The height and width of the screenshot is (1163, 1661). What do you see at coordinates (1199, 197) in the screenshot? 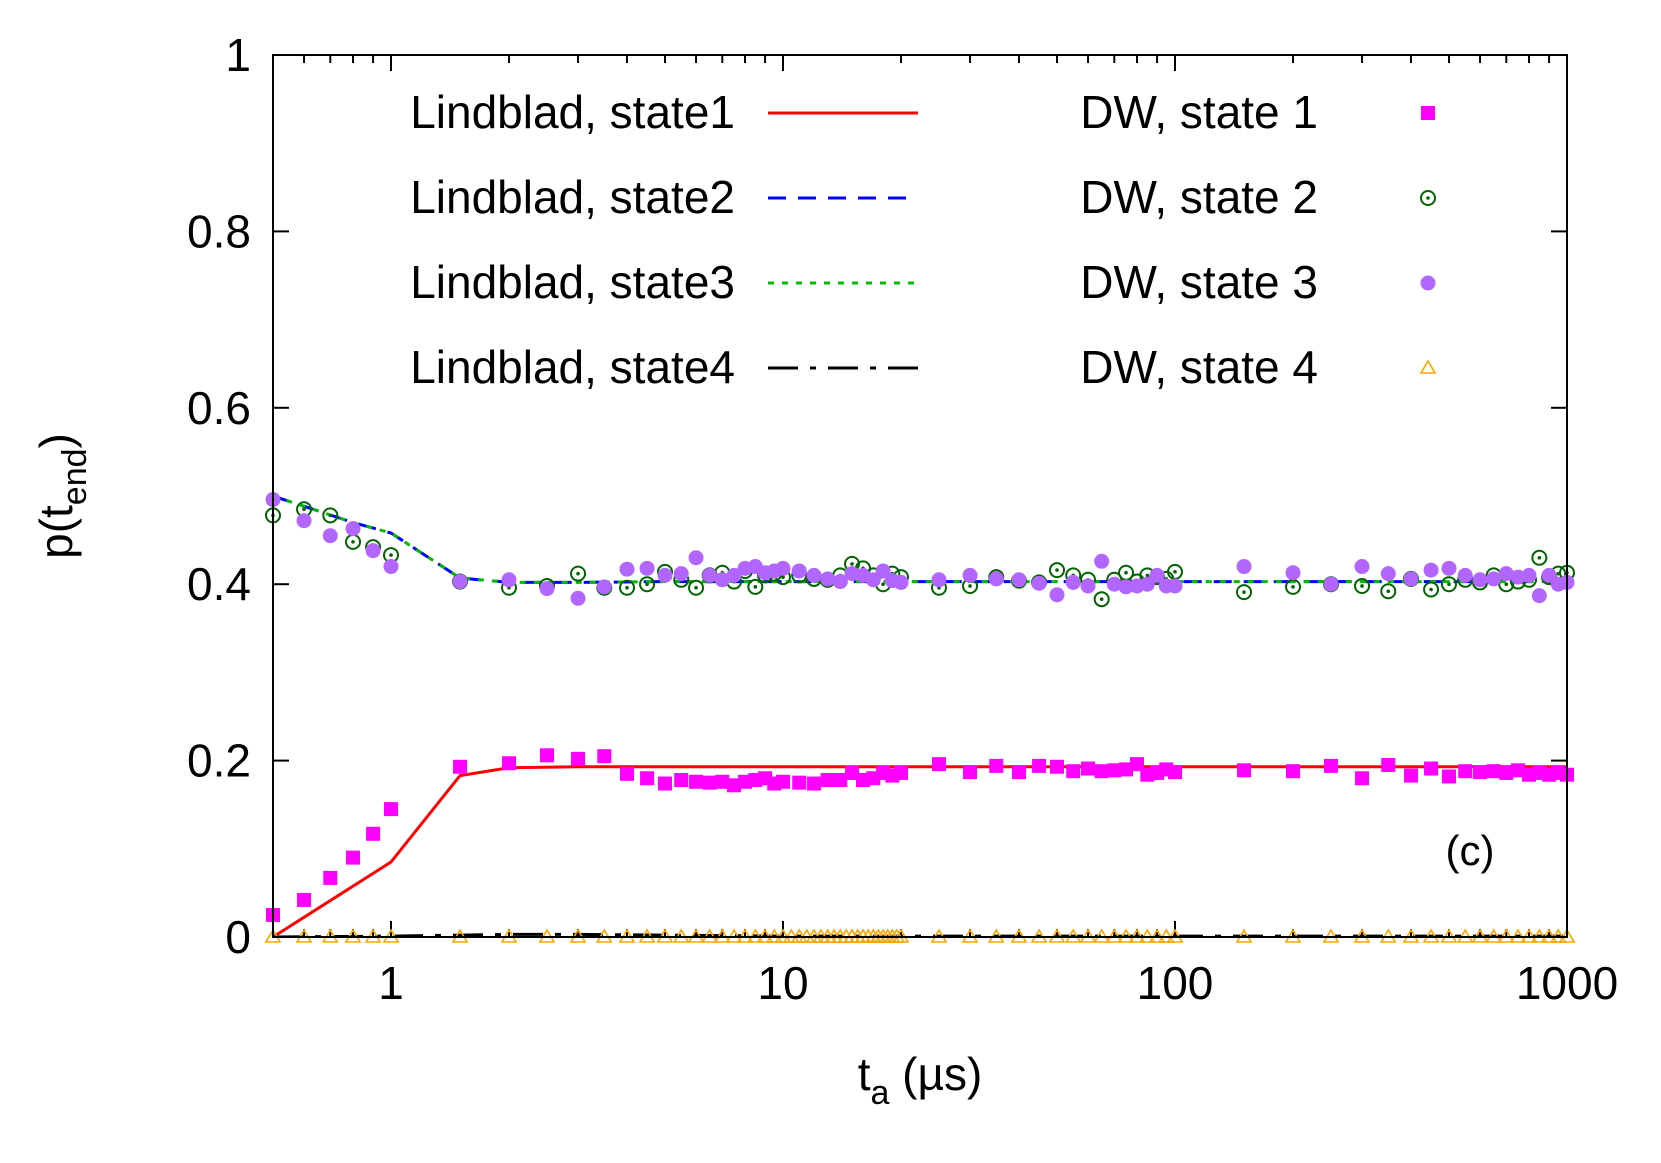
I see `legend-label: DW, state 2` at bounding box center [1199, 197].